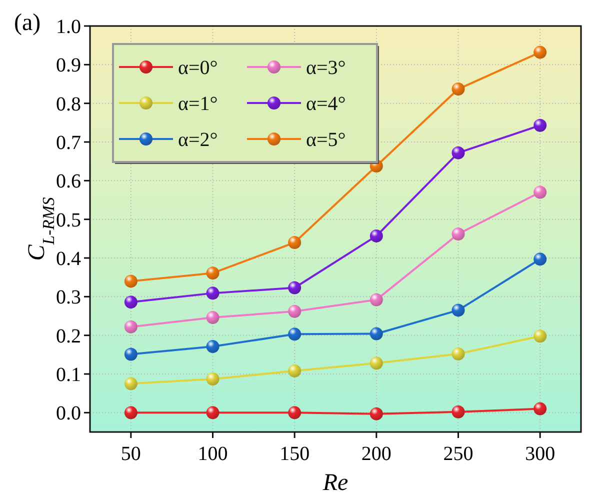 The height and width of the screenshot is (496, 589). Describe the element at coordinates (68, 297) in the screenshot. I see `y-tick-label: 0.3` at that location.